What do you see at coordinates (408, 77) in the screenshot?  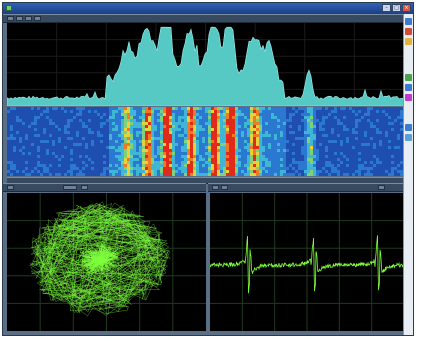 I see `cursor-icon` at bounding box center [408, 77].